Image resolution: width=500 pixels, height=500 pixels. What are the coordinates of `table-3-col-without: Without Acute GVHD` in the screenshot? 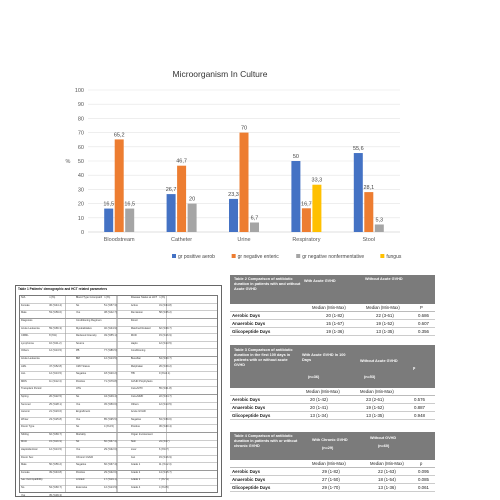 It's located at (379, 361).